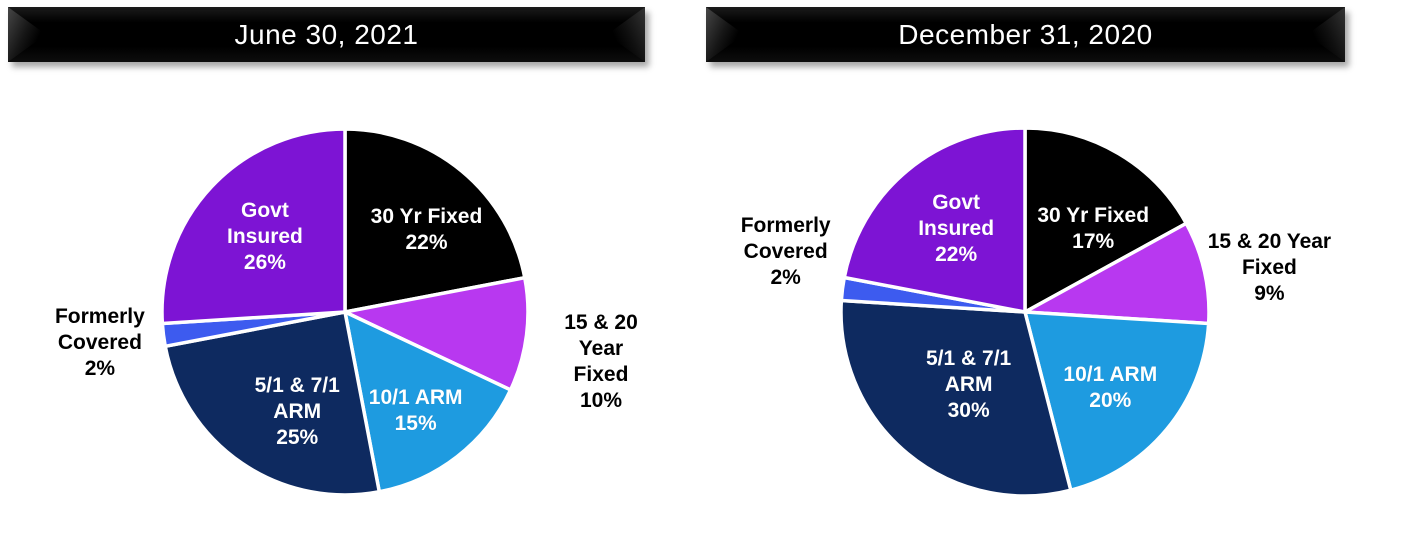 The height and width of the screenshot is (548, 1402). What do you see at coordinates (1110, 387) in the screenshot?
I see `slice-label-10-1-arm: 10/1 ARM 20%` at bounding box center [1110, 387].